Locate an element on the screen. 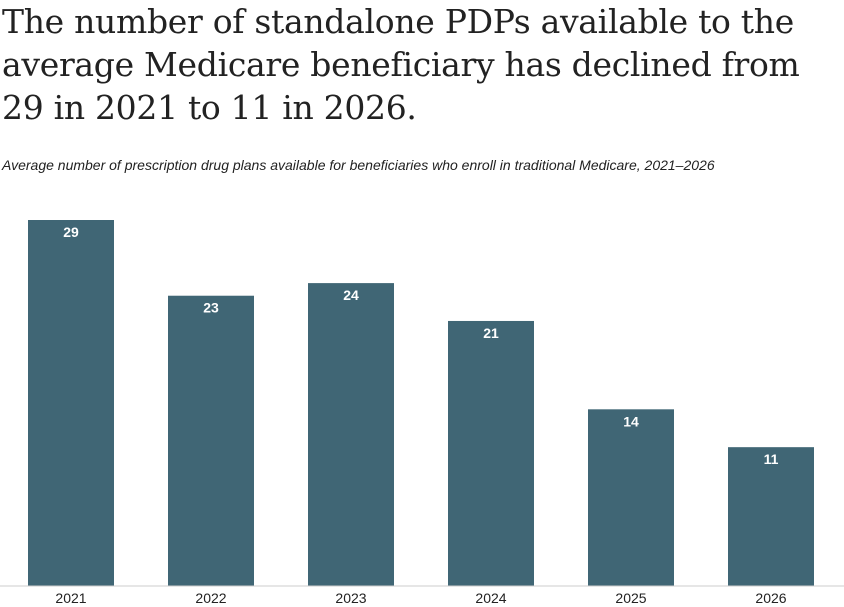 The image size is (844, 607). bar-2026 is located at coordinates (771, 516).